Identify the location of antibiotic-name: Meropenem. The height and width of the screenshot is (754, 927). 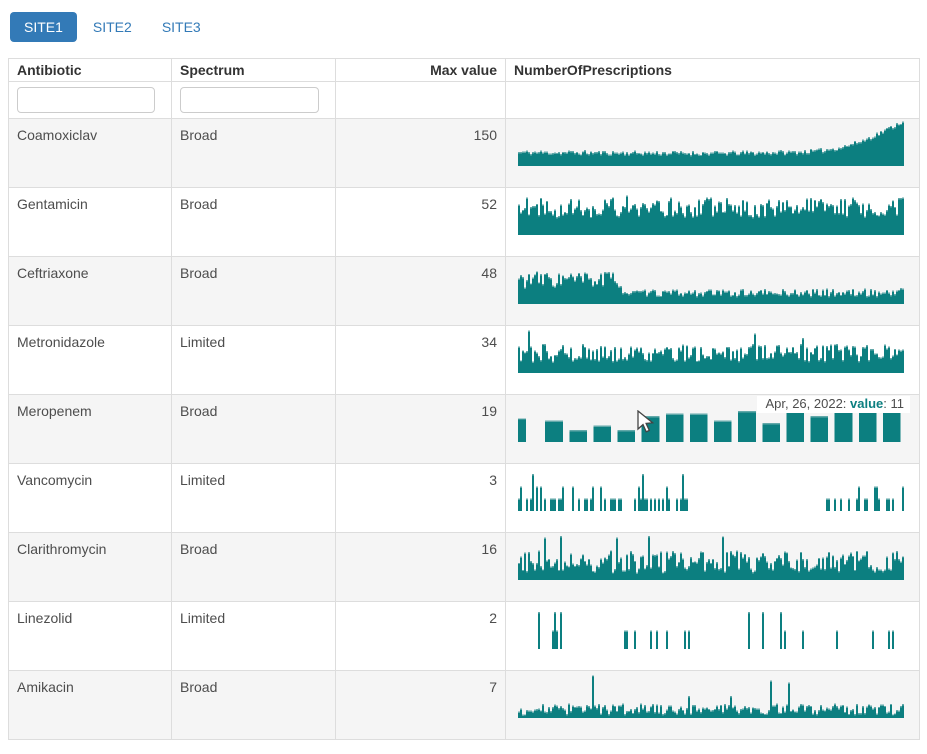
(90, 429).